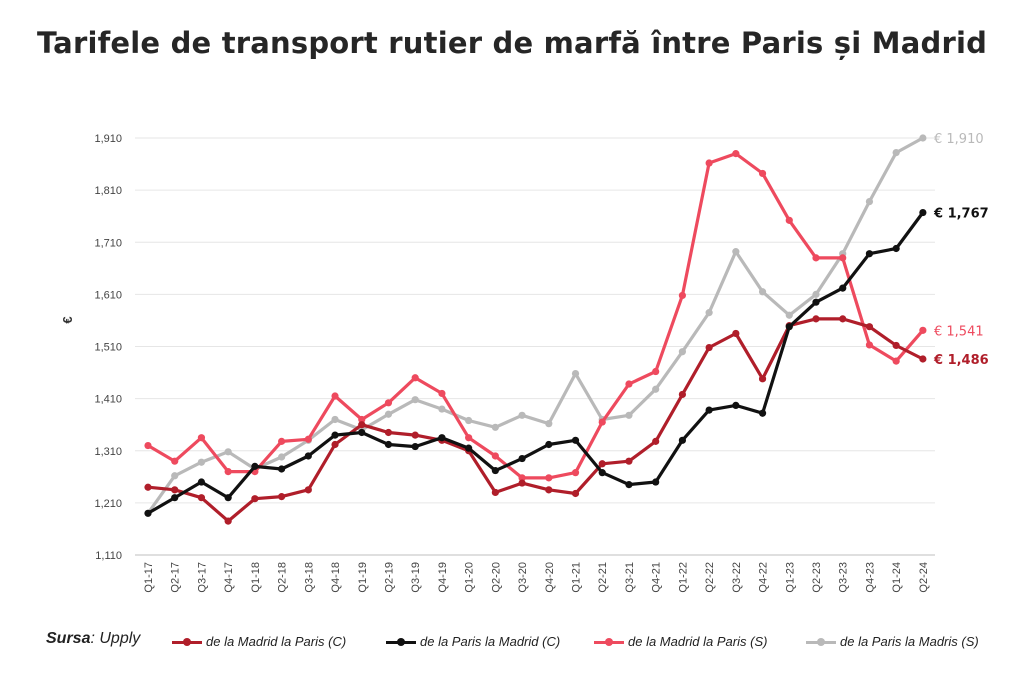 This screenshot has width=1024, height=683. I want to click on x-tick-label: Q1-22, so click(683, 577).